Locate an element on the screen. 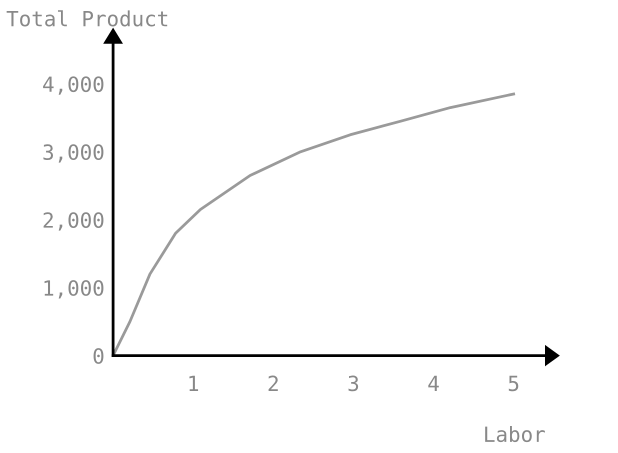 This screenshot has height=453, width=618. y-axis-title: Total Product is located at coordinates (87, 18).